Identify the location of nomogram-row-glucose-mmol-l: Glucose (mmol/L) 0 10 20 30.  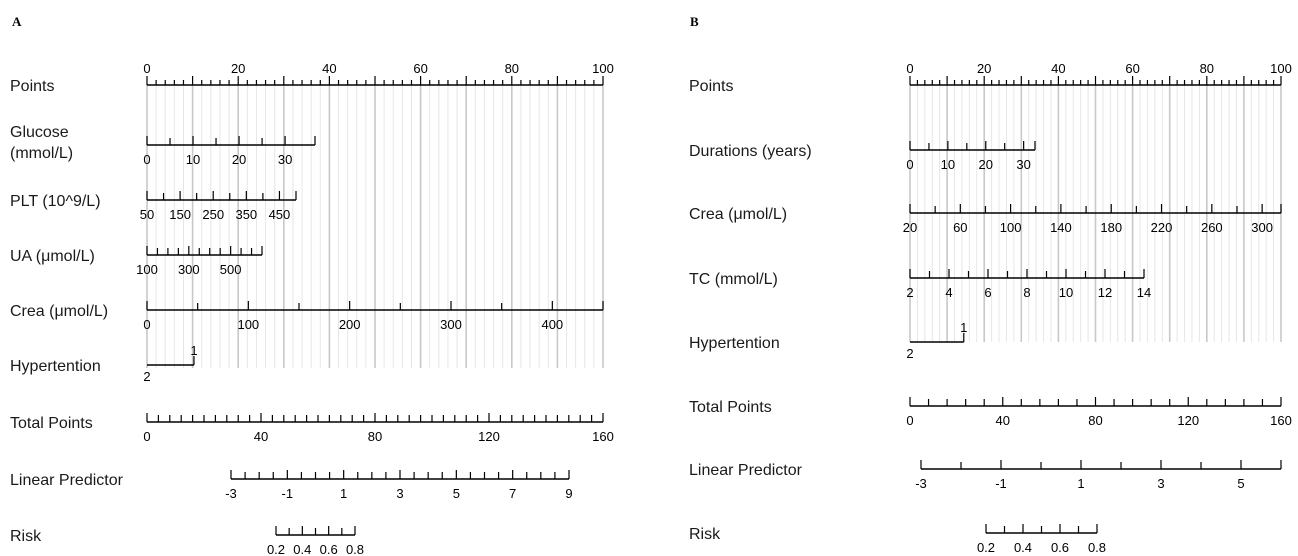
(163, 145).